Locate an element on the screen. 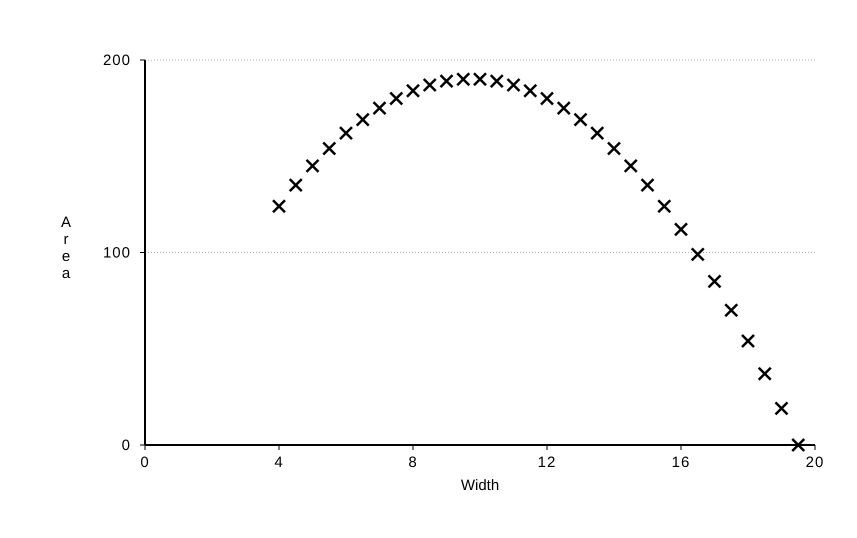  x-tick-label: 20 is located at coordinates (815, 462).